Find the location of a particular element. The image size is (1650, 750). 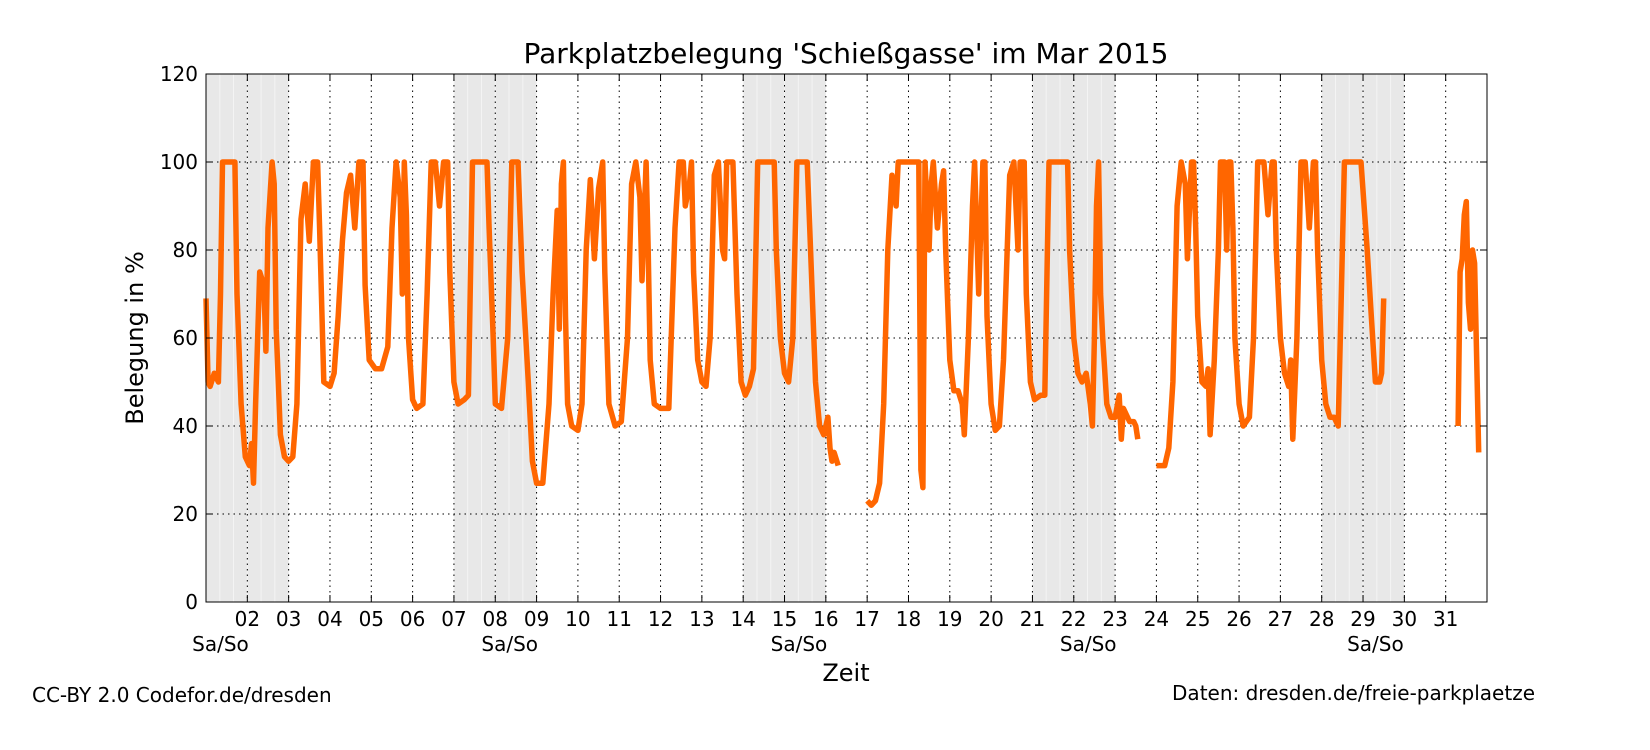

x-tick-label: 08 is located at coordinates (495, 619).